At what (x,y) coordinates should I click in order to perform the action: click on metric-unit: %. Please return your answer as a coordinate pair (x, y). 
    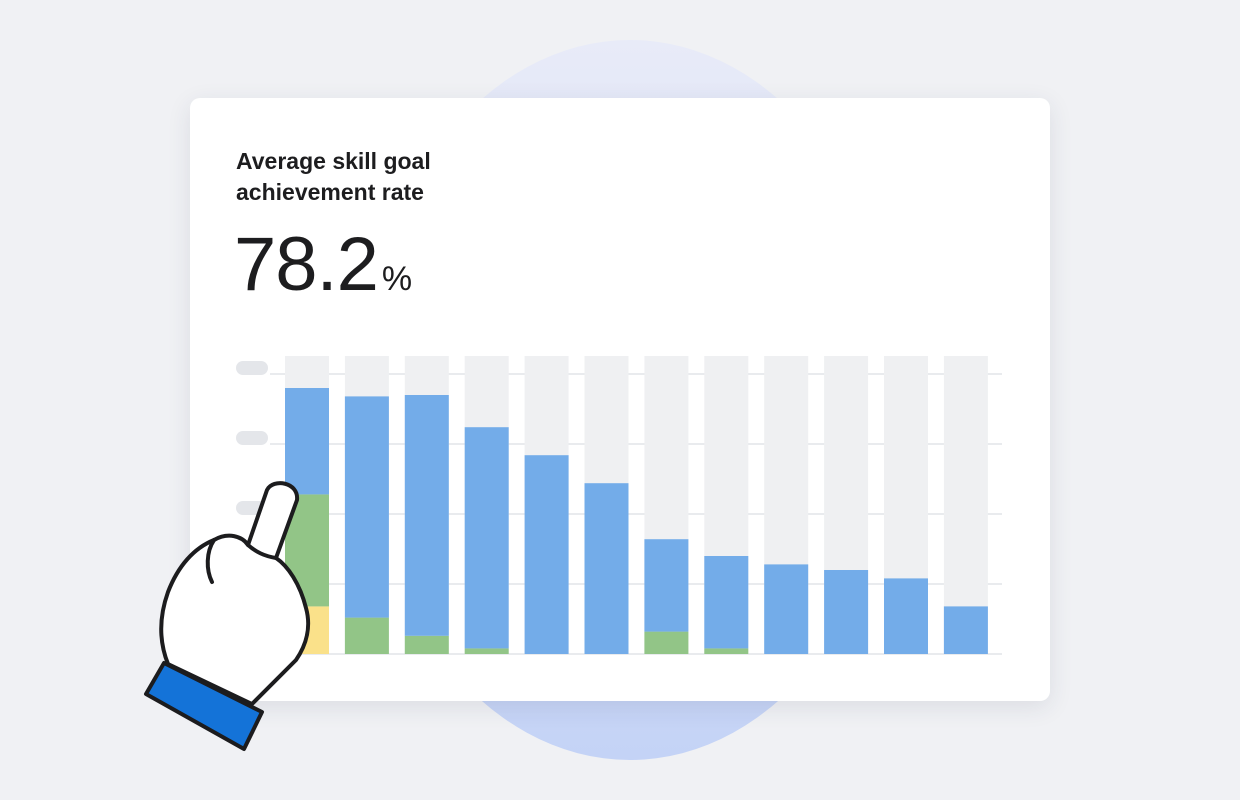
    Looking at the image, I should click on (397, 279).